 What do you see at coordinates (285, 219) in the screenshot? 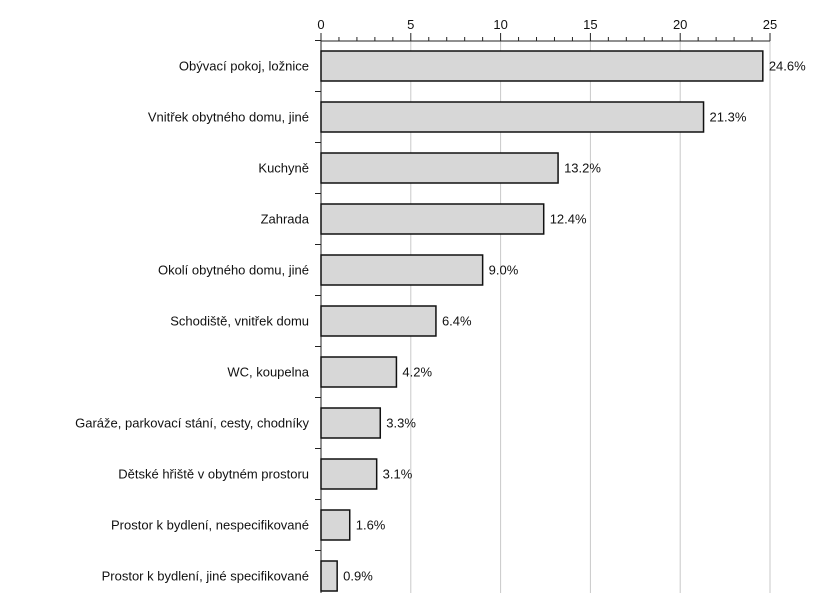
I see `category-label: Zahrada` at bounding box center [285, 219].